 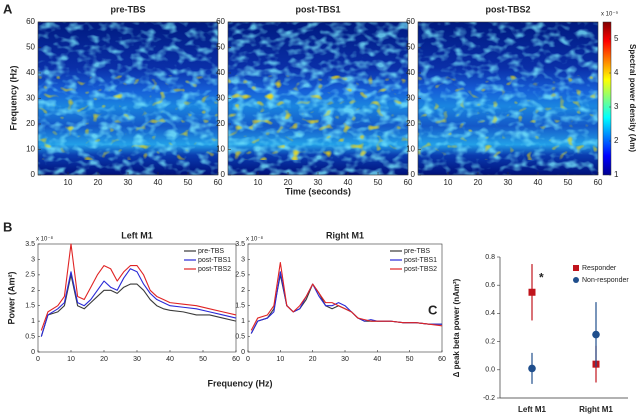 I want to click on panel-label: C, so click(x=433, y=309).